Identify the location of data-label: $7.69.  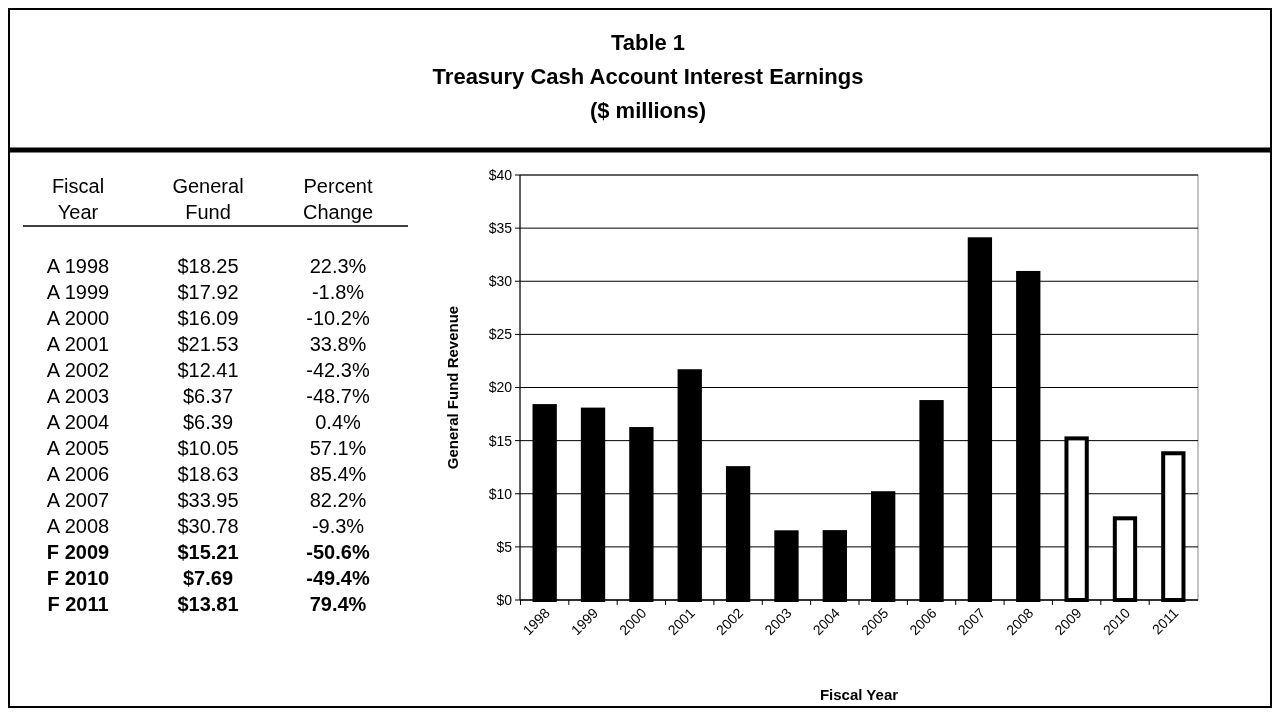
(208, 578).